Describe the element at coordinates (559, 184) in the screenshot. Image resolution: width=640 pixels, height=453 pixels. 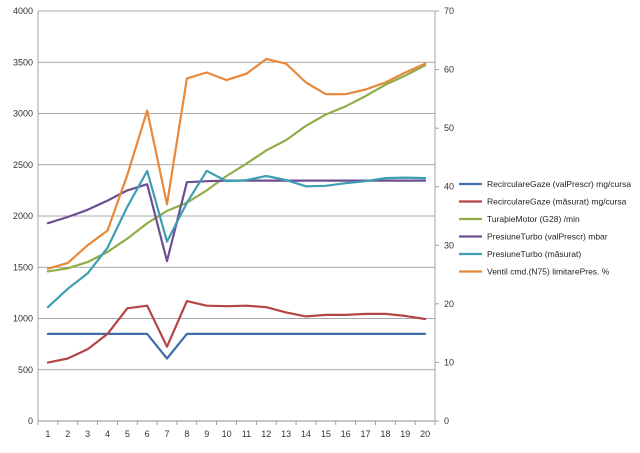
I see `legend-label: RecirculareGaze (valPrescr) mg/cursa` at that location.